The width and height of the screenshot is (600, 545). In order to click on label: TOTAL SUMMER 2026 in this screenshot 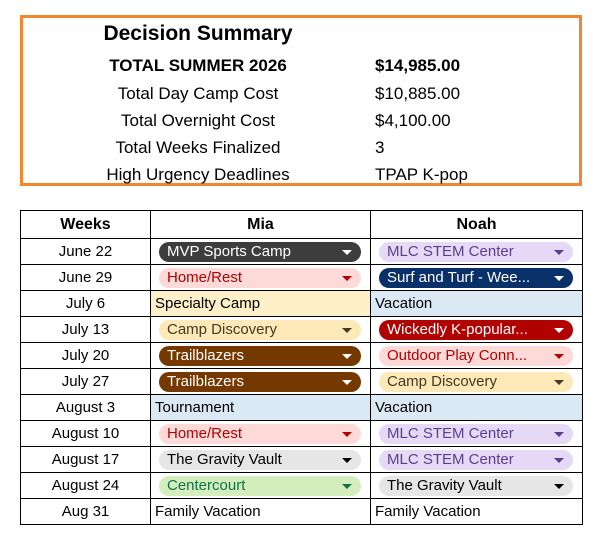, I will do `click(198, 65)`.